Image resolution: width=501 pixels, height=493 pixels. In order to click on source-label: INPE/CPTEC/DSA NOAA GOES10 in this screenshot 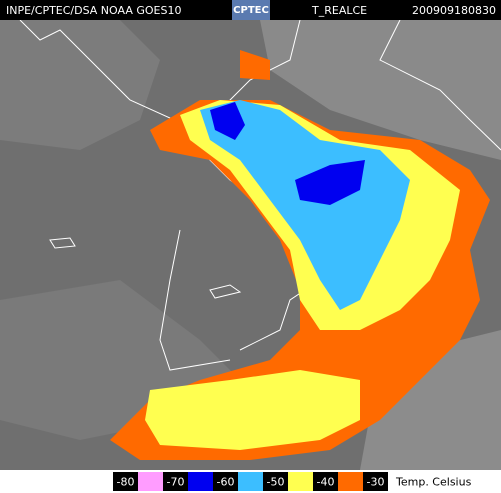, I will do `click(93, 10)`.